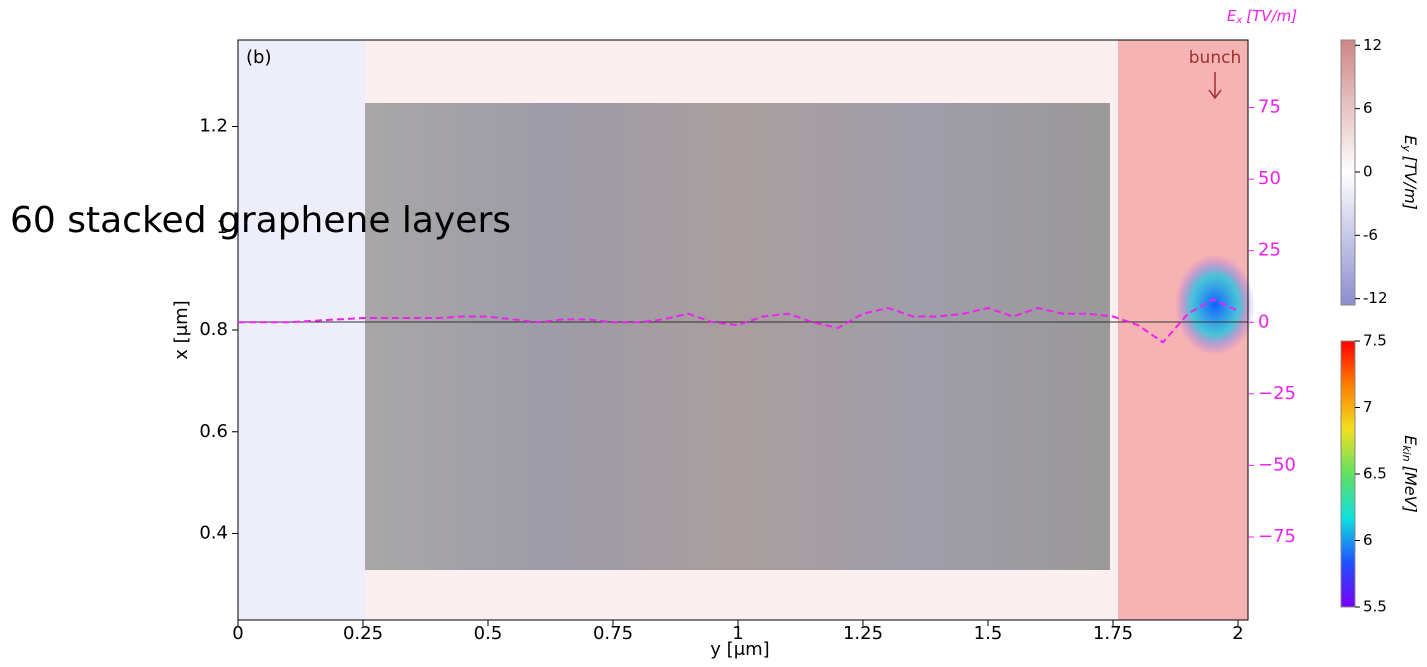  Describe the element at coordinates (213, 533) in the screenshot. I see `y-tick-label: 0.4` at that location.